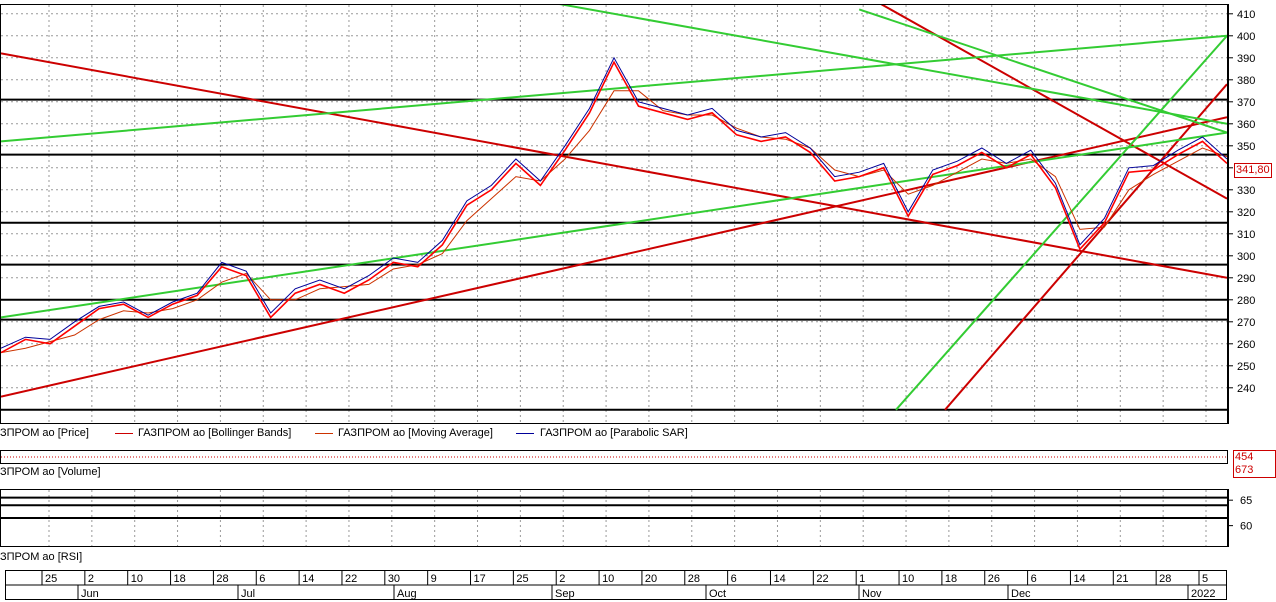 The width and height of the screenshot is (1276, 602). What do you see at coordinates (1246, 389) in the screenshot?
I see `price-tick-label: 240` at bounding box center [1246, 389].